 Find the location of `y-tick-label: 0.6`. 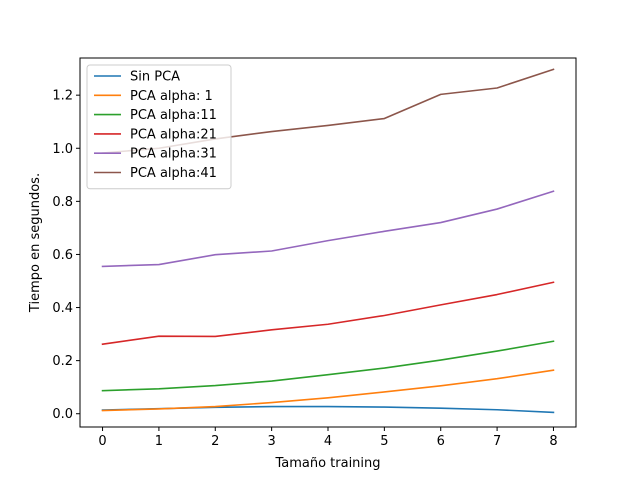

y-tick-label: 0.6 is located at coordinates (62, 255).